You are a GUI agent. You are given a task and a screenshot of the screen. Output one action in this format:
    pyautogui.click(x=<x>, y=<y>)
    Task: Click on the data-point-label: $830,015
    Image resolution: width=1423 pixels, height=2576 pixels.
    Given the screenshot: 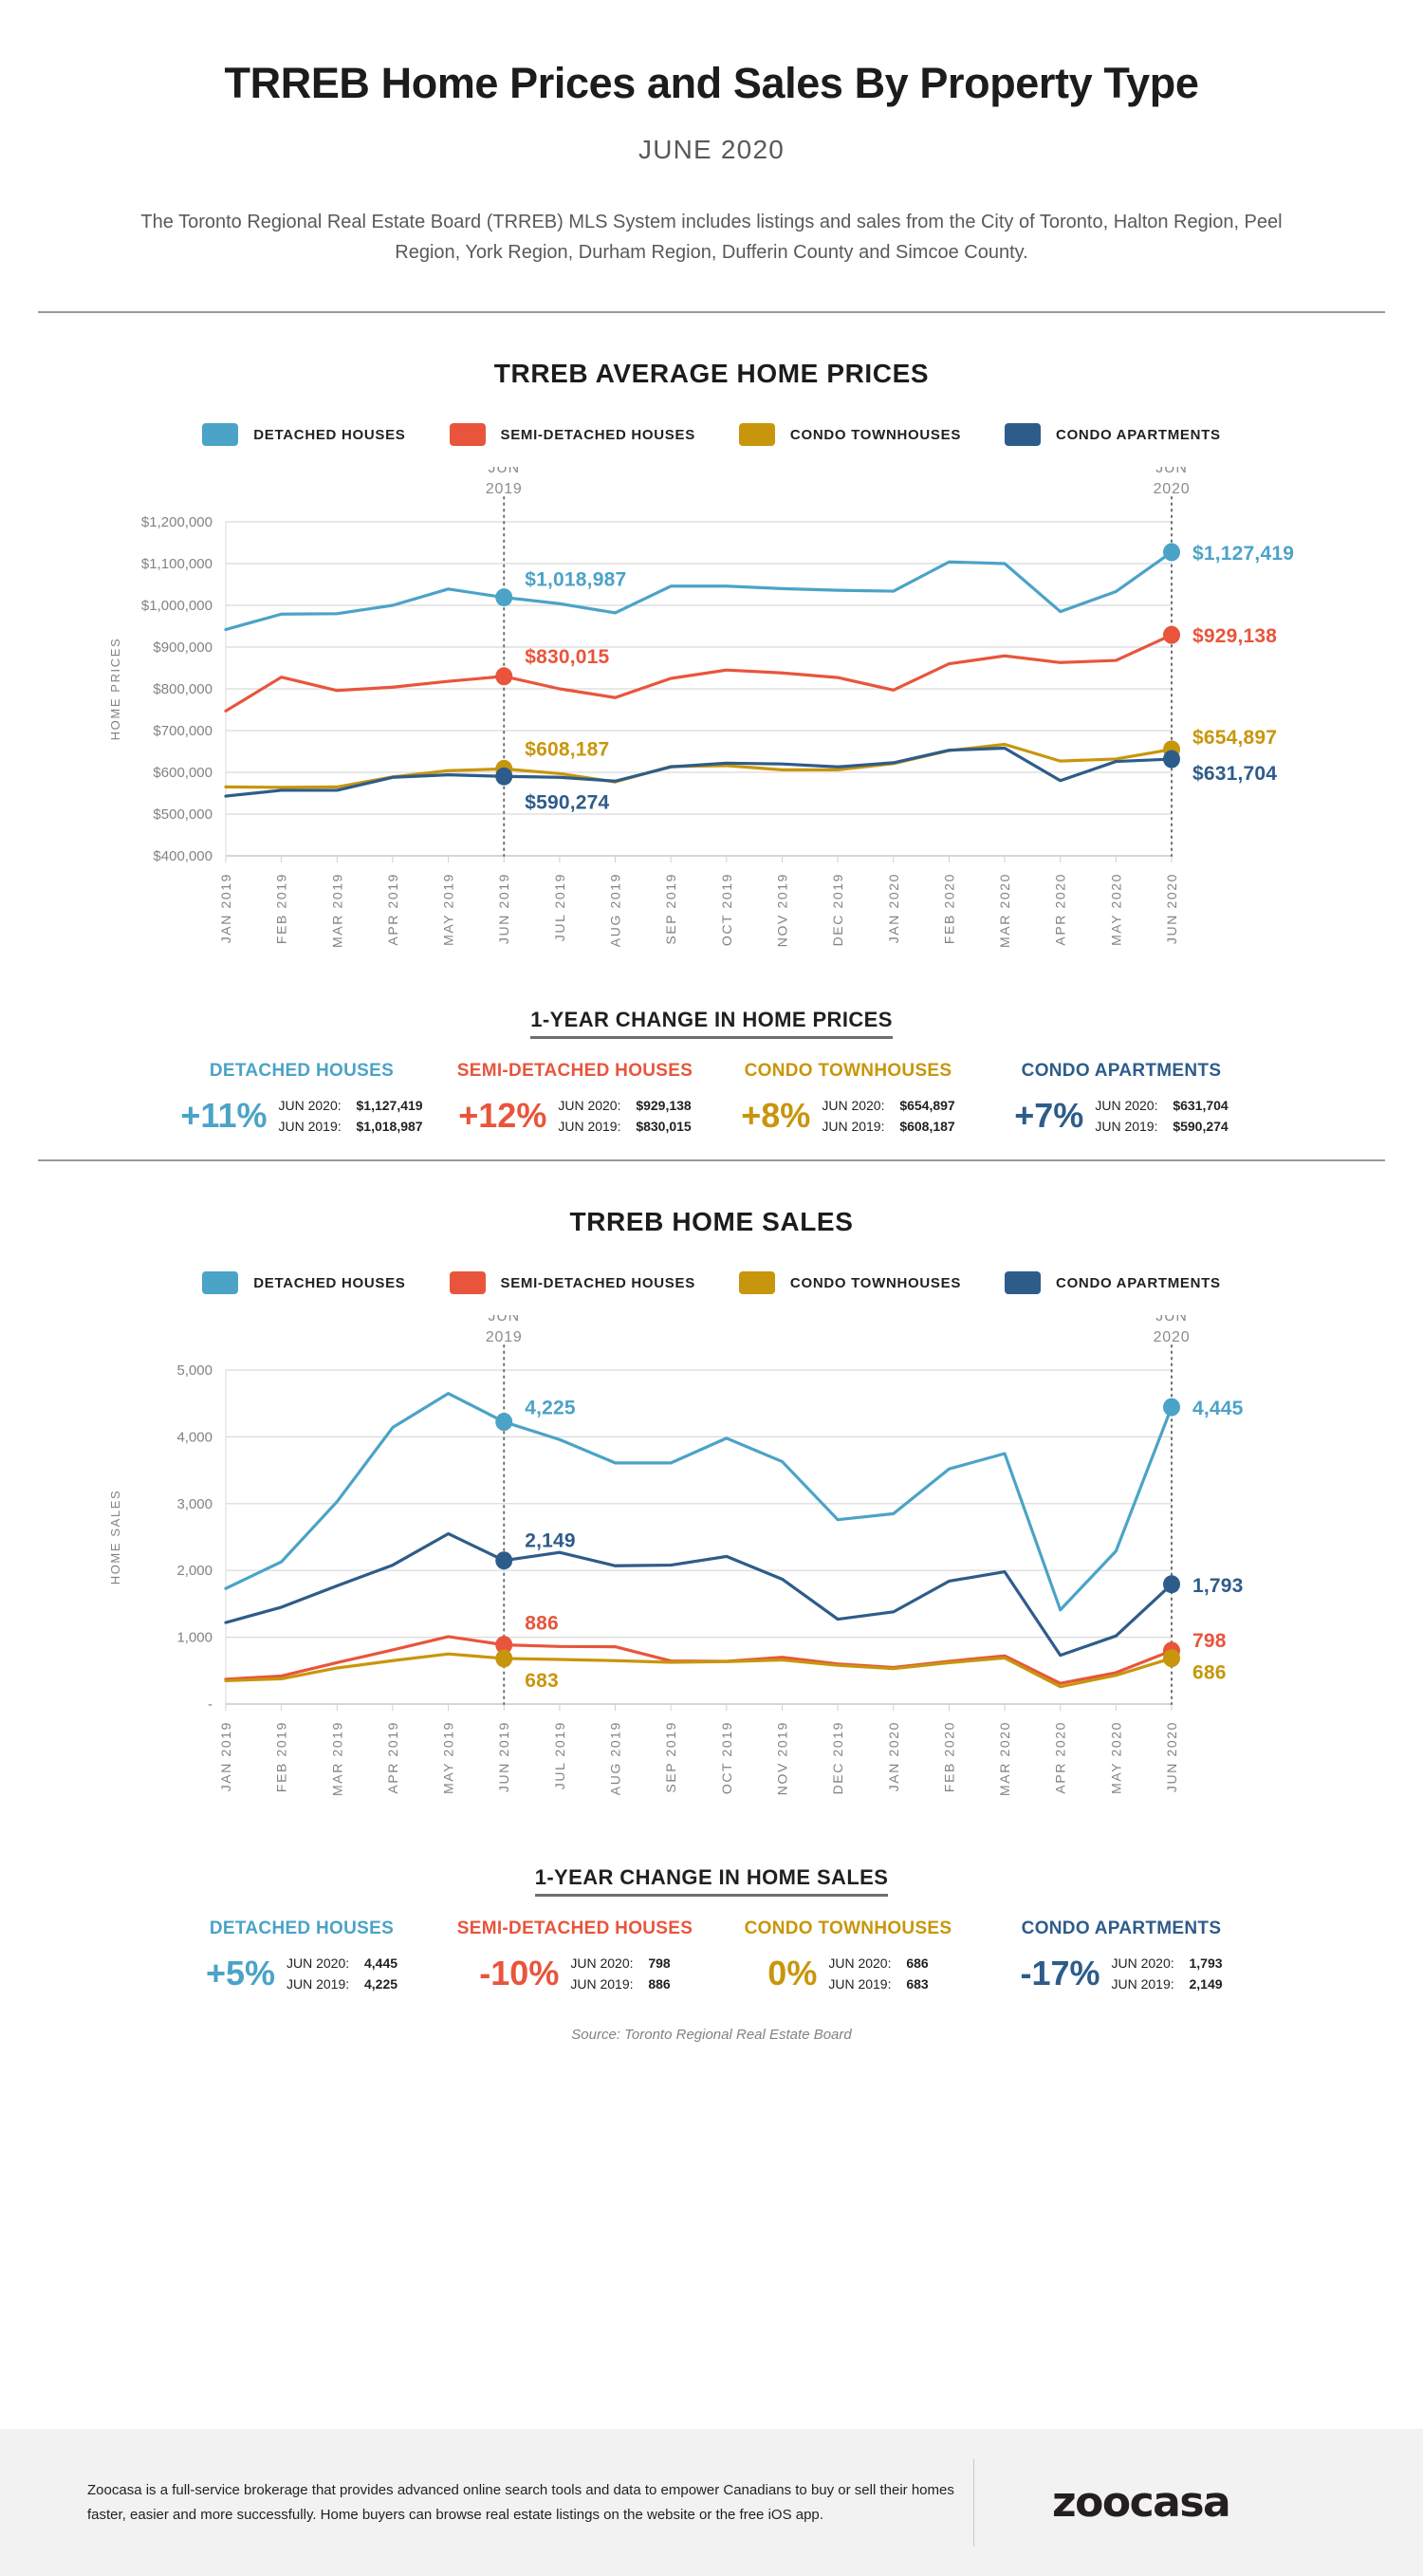 What is the action you would take?
    pyautogui.click(x=567, y=657)
    